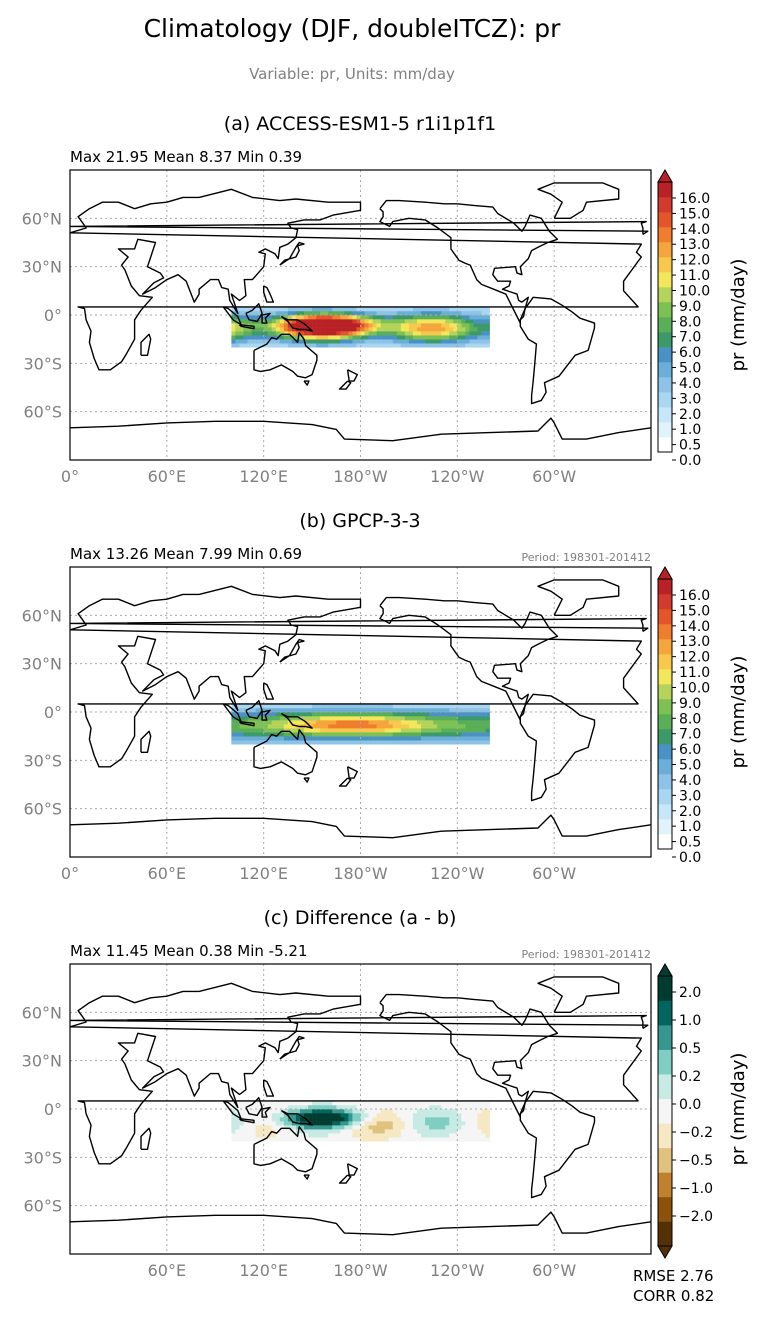  What do you see at coordinates (360, 873) in the screenshot?
I see `x-tick-label: 180°W` at bounding box center [360, 873].